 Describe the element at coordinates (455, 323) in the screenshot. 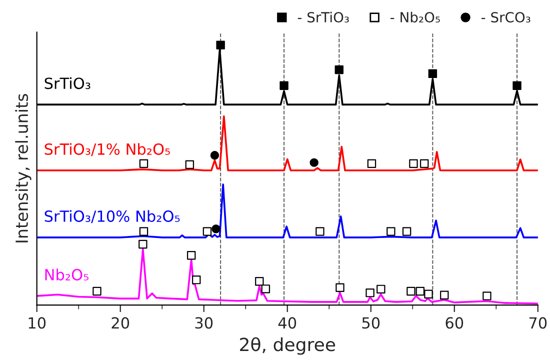

I see `x-tick-label: 60` at that location.